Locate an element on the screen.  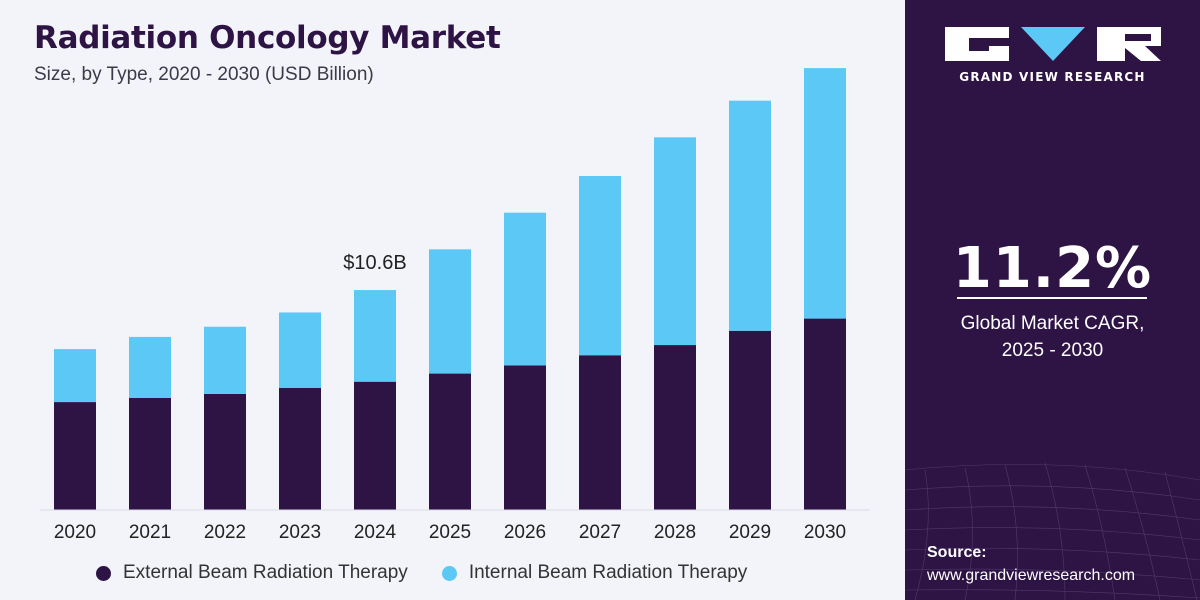
chart-subtitle: Size, by Type, 2020 - 2030 (USD Billion) is located at coordinates (204, 74).